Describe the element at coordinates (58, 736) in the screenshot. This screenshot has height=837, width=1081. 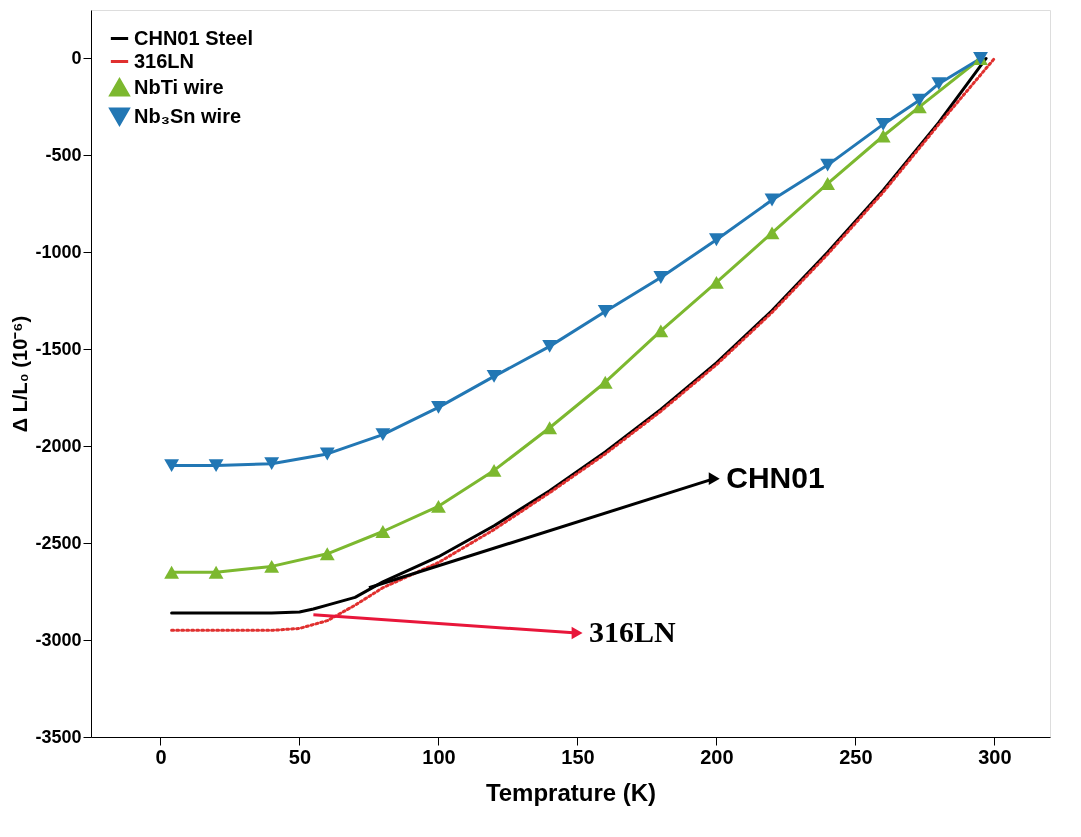
I see `y-tick-label: -3500` at that location.